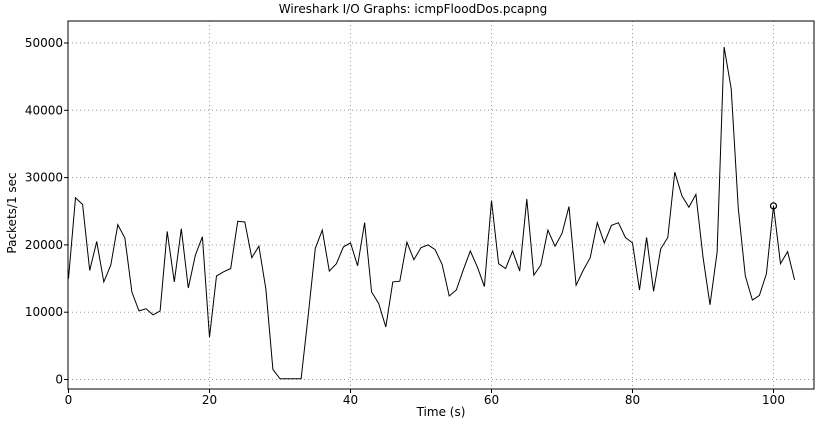  I want to click on x-tick-label: 0, so click(69, 400).